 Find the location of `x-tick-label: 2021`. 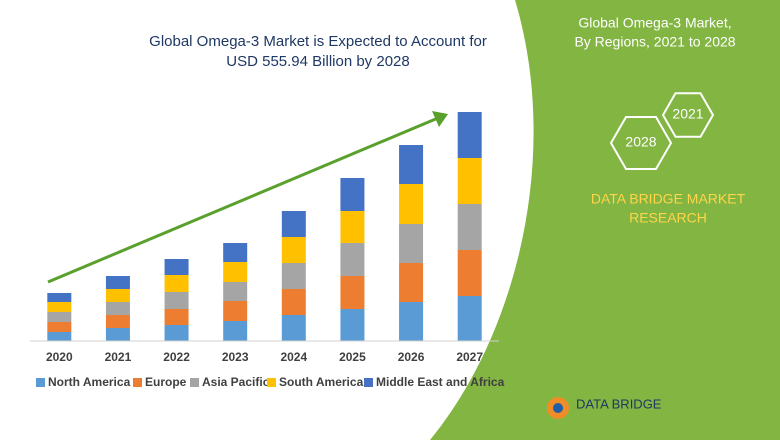

x-tick-label: 2021 is located at coordinates (118, 357).